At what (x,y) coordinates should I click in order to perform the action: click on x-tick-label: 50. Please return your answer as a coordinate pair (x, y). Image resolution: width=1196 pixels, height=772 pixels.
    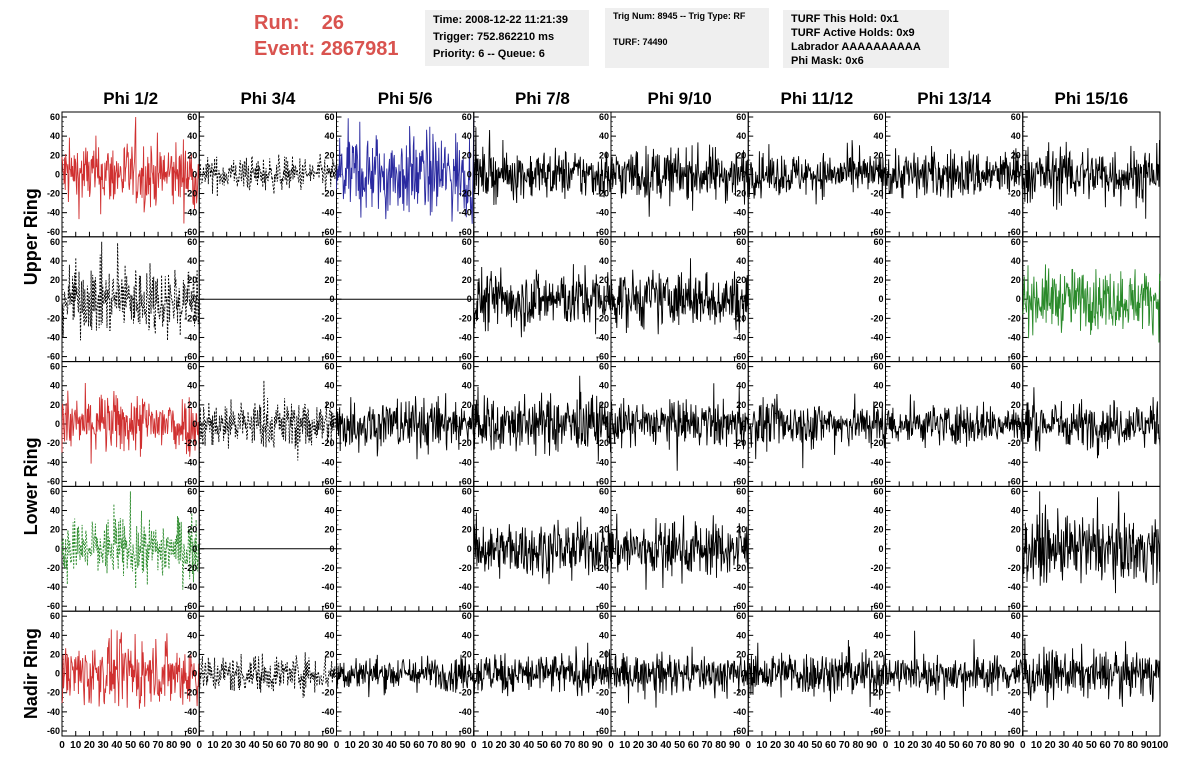
    Looking at the image, I should click on (817, 745).